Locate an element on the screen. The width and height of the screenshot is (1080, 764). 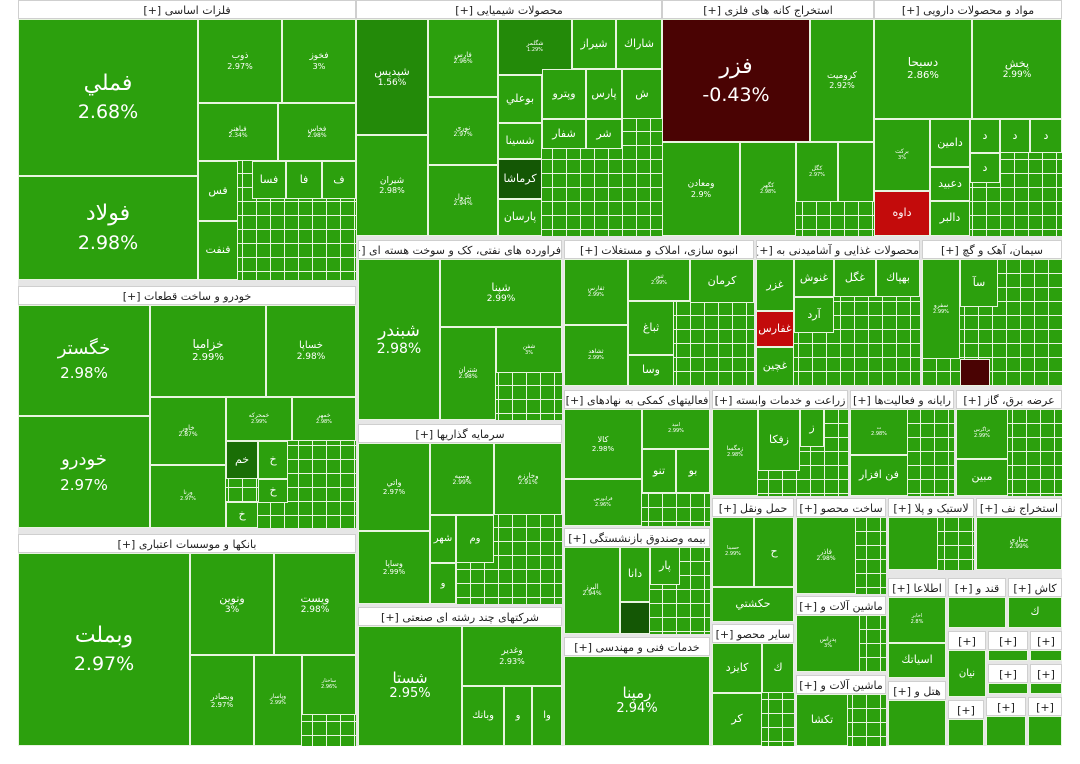
stock-tile: ت 2.98% is located at coordinates (879, 432).